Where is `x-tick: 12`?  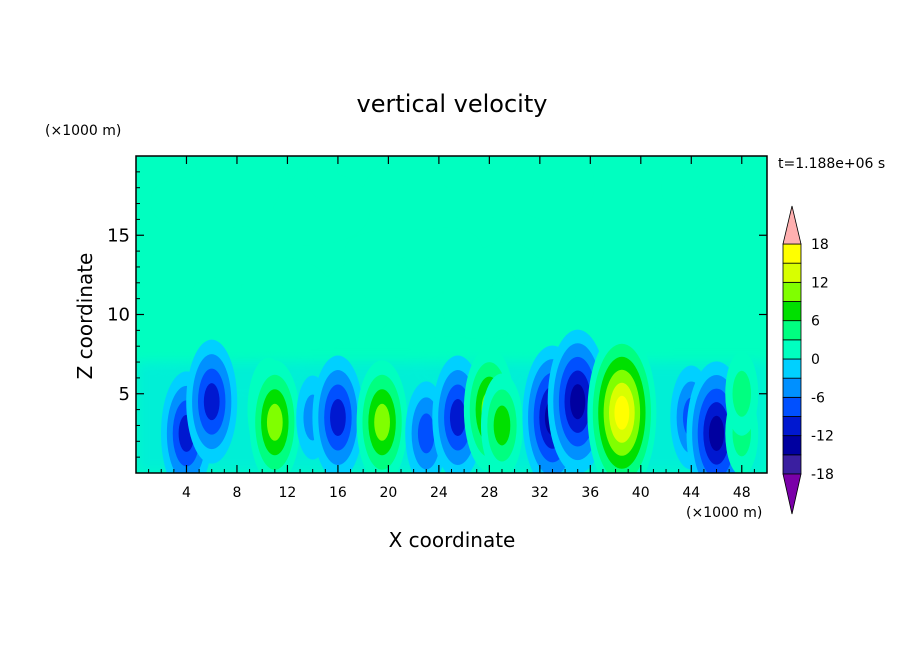
x-tick: 12 is located at coordinates (288, 328).